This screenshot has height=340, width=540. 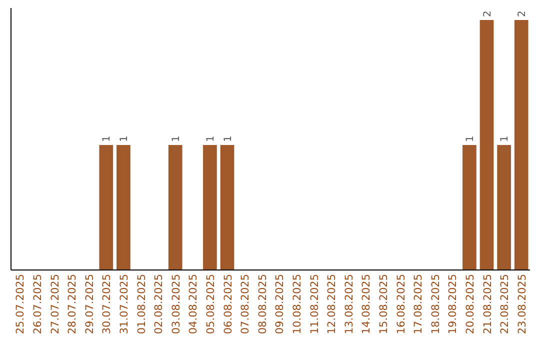 What do you see at coordinates (107, 304) in the screenshot?
I see `x-tick-label: 30.07.2025` at bounding box center [107, 304].